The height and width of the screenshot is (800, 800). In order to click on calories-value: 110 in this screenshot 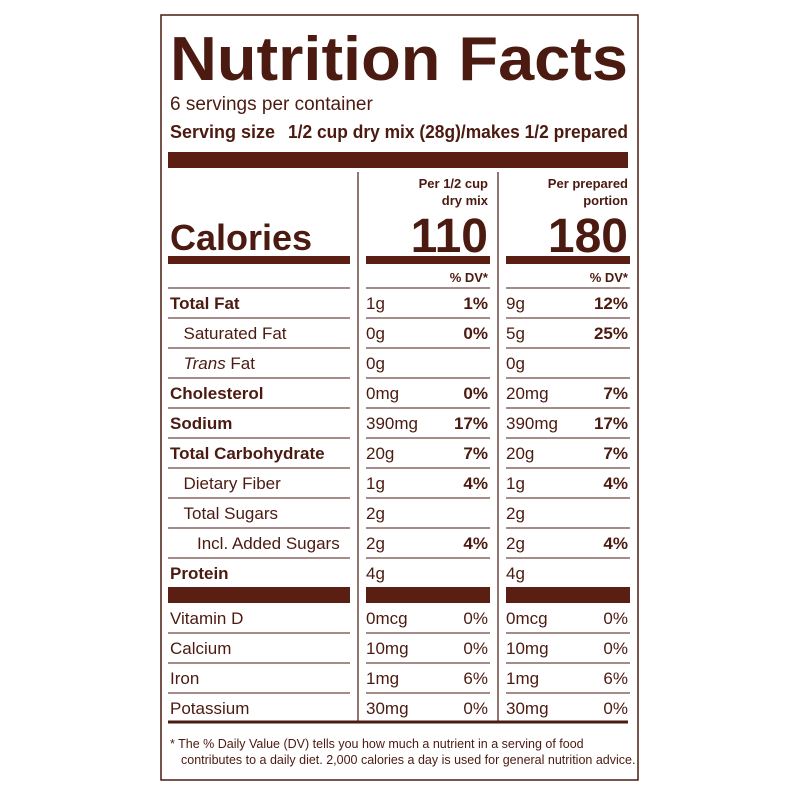, I will do `click(449, 236)`.